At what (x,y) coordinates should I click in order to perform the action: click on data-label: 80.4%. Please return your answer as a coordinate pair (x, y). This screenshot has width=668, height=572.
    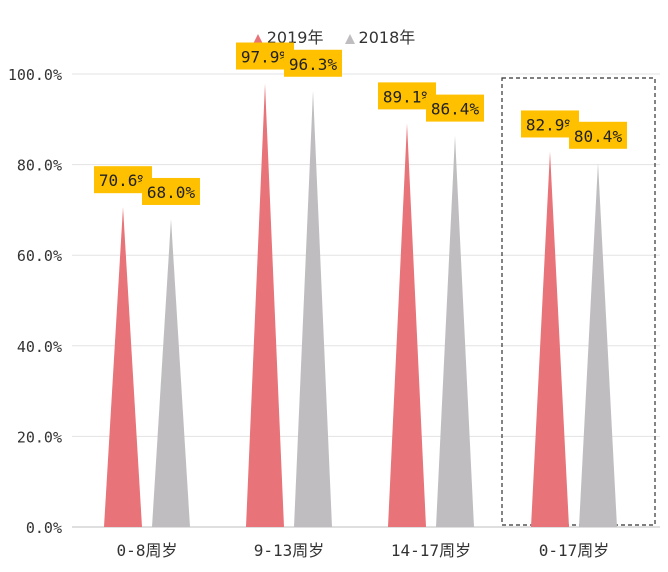
    Looking at the image, I should click on (598, 136).